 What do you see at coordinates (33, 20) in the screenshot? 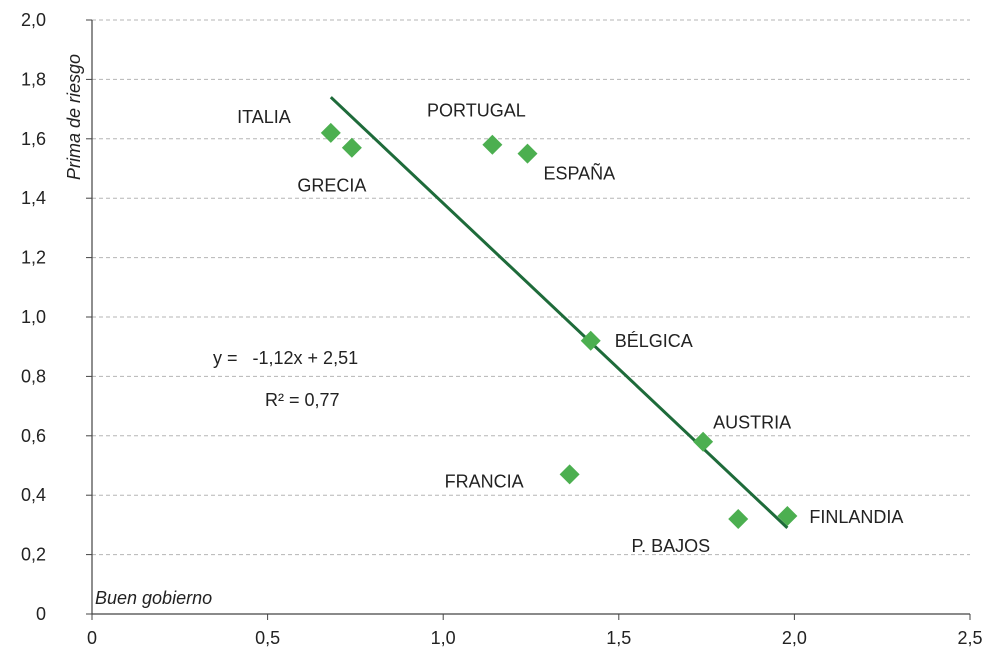
I see `y-tick-label: 2,0` at bounding box center [33, 20].